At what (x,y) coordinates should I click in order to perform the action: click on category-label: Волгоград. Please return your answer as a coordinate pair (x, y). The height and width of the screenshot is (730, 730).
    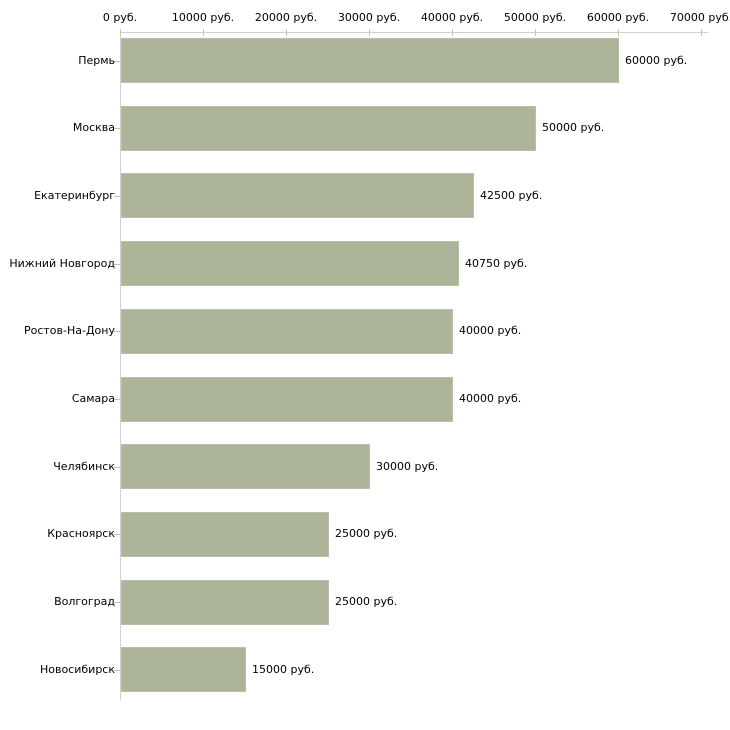
    Looking at the image, I should click on (84, 601).